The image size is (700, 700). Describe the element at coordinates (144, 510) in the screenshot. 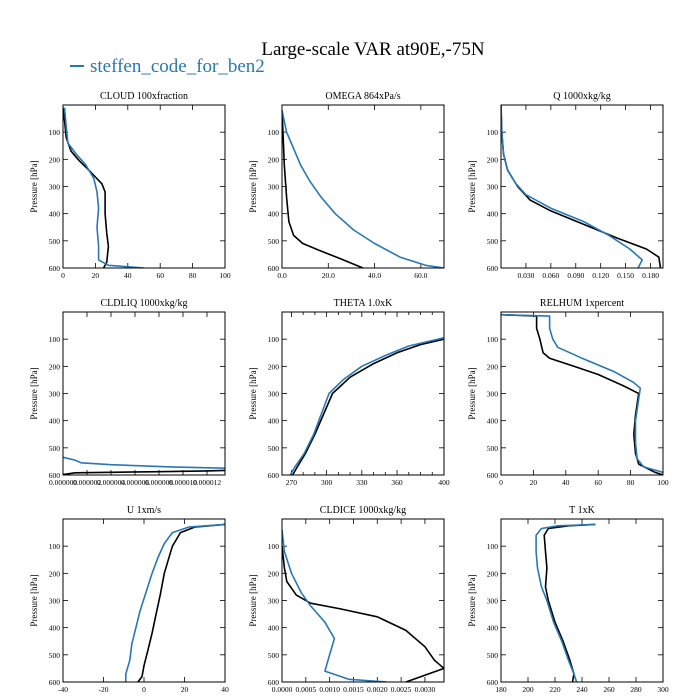

I see `panel-title: U 1xm/s` at that location.